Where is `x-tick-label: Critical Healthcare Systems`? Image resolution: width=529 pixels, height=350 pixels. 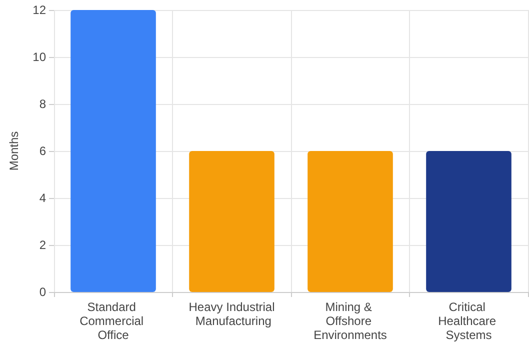 x-tick-label: Critical Healthcare Systems is located at coordinates (469, 321).